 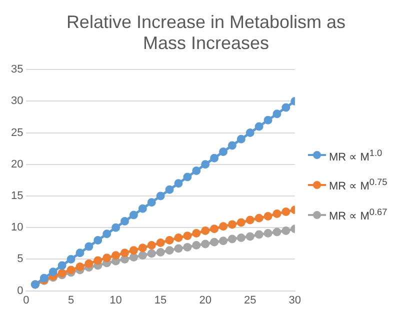 I want to click on chart-title: Relative Increase in Metabolism as Mass Increases, so click(x=206, y=33).